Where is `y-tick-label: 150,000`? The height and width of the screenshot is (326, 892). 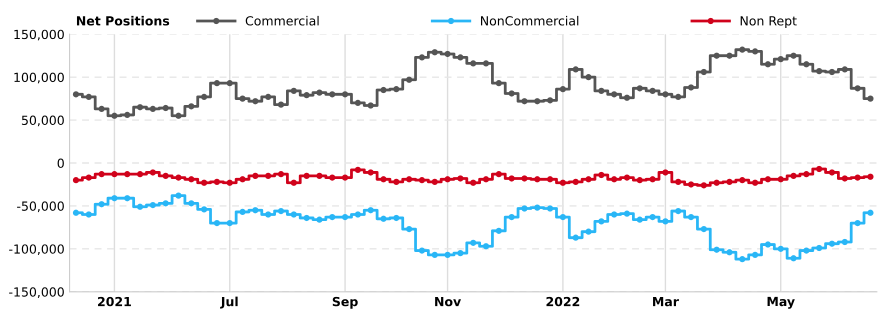
y-tick-label: 150,000 is located at coordinates (39, 35).